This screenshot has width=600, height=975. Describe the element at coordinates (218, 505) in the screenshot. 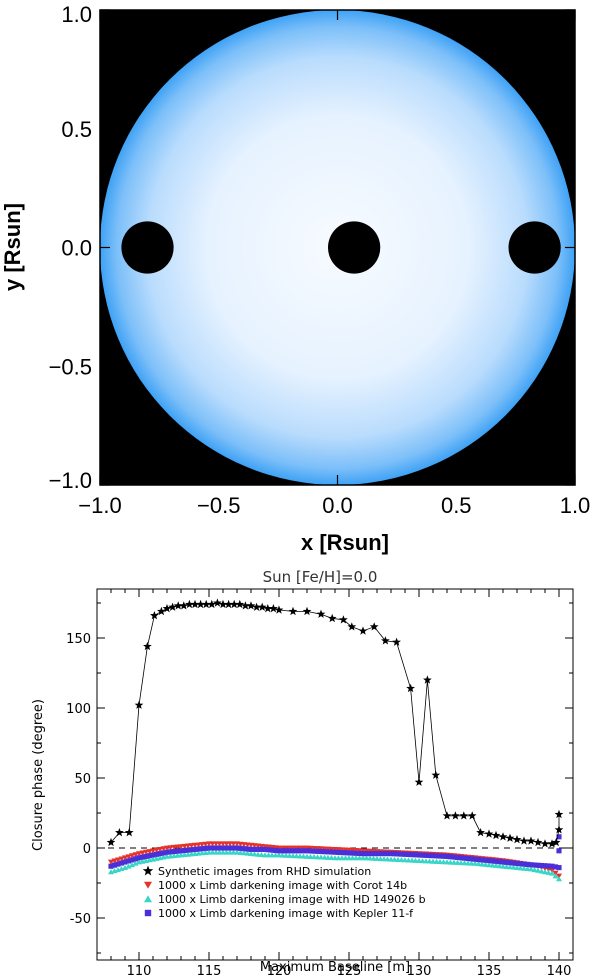

I see `x-tick-label: −0.5` at that location.